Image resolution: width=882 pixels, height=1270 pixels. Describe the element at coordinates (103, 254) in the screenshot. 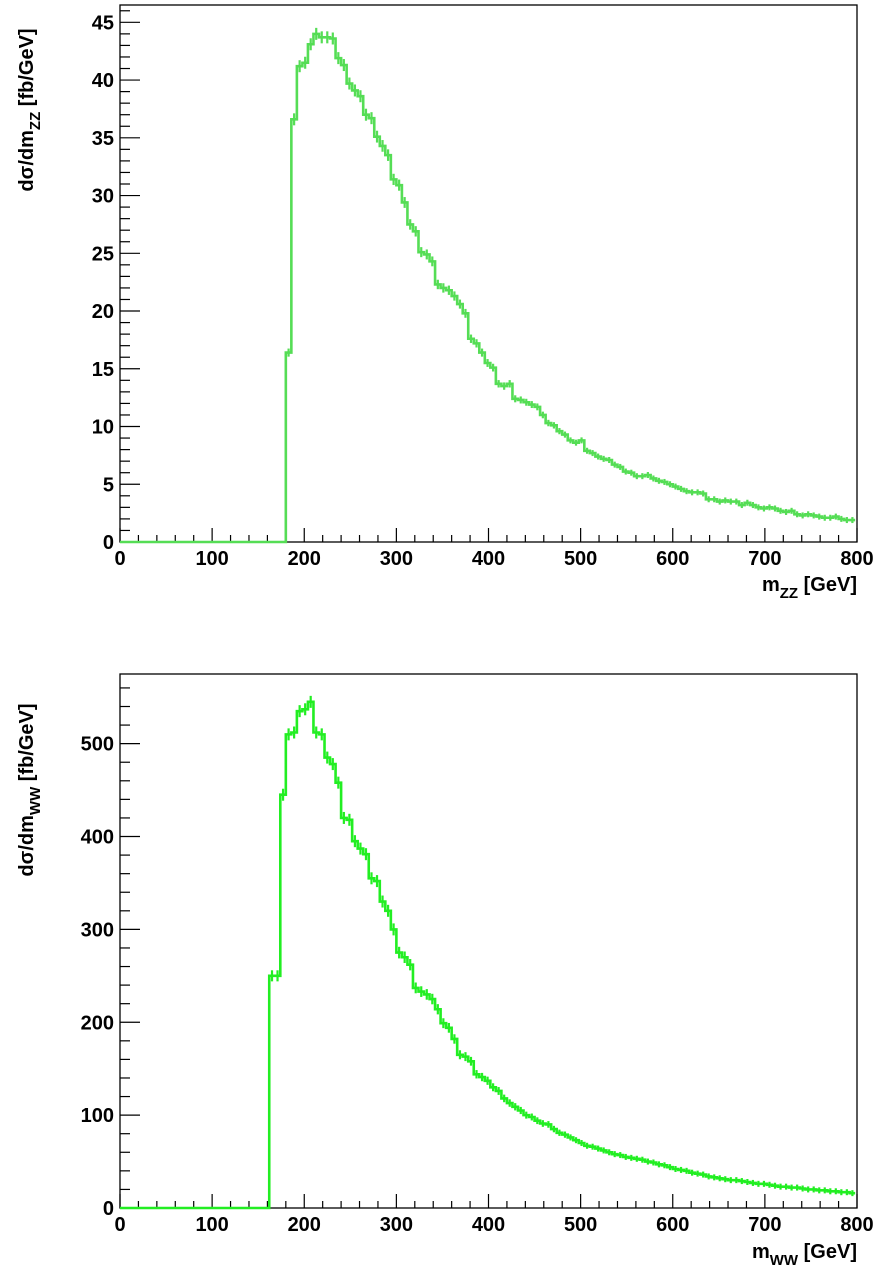

I see `y-tick-label: 25` at that location.